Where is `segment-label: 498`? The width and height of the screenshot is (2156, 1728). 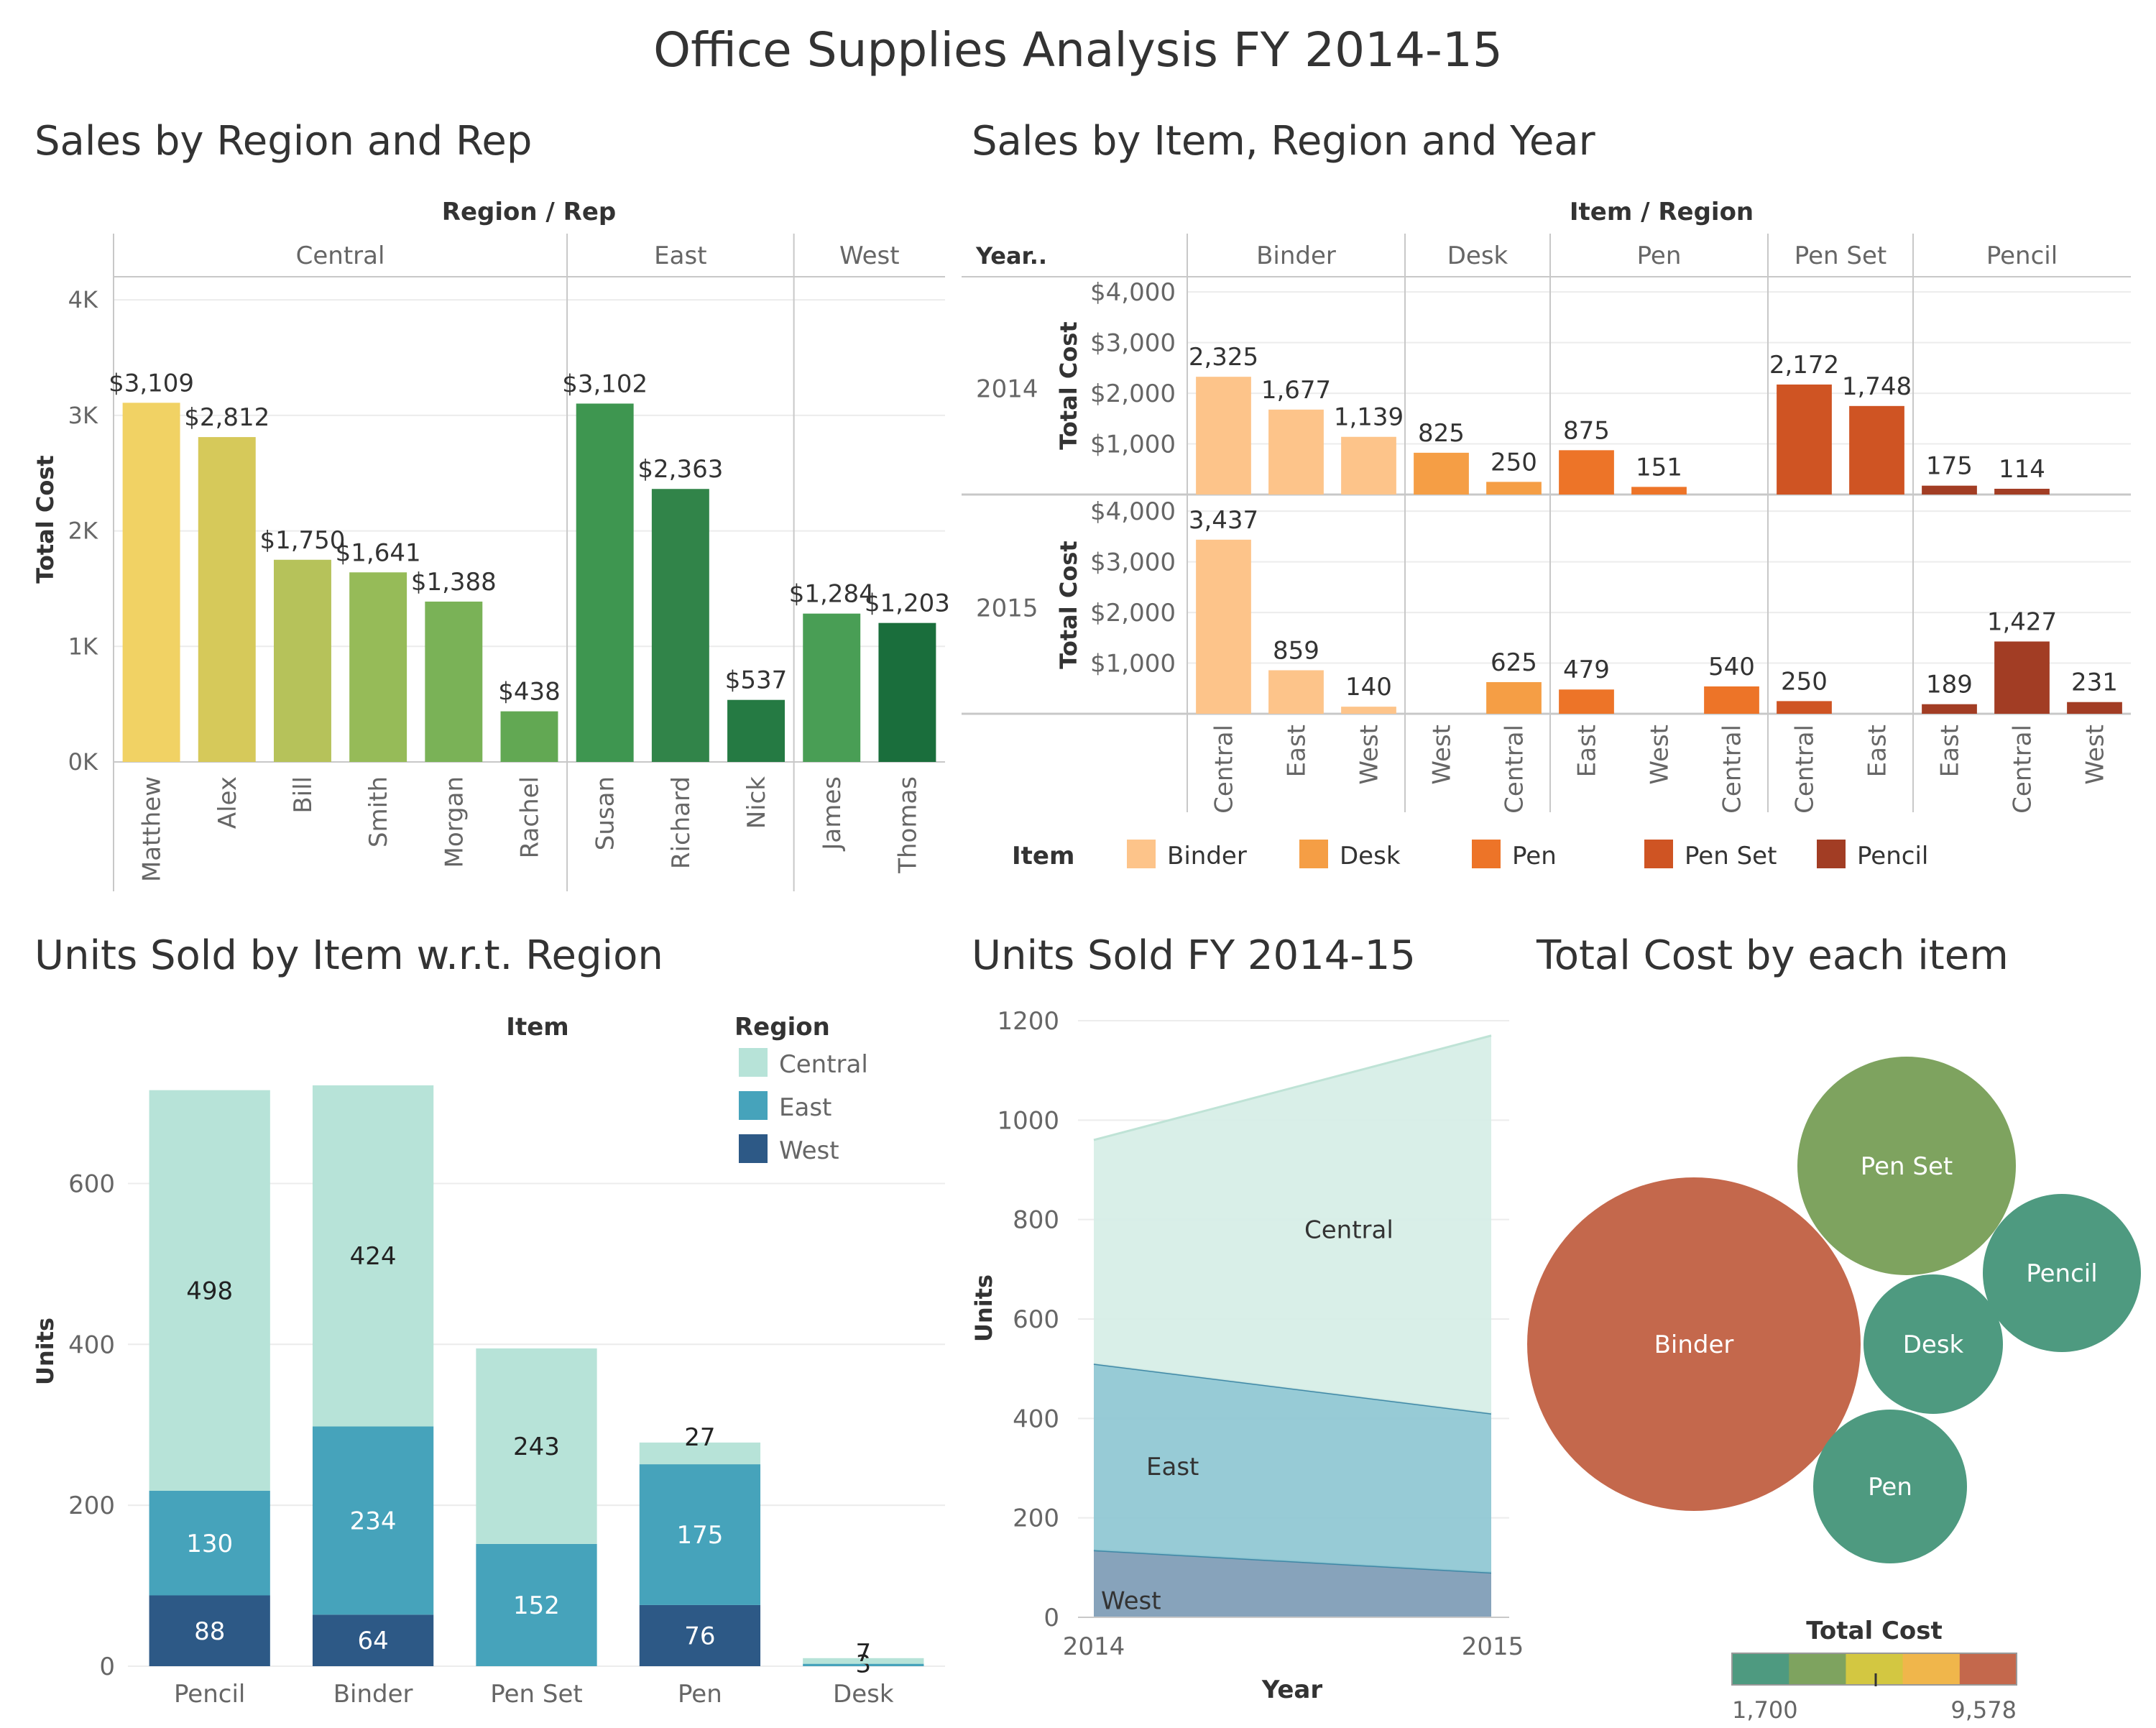 segment-label: 498 is located at coordinates (209, 1291).